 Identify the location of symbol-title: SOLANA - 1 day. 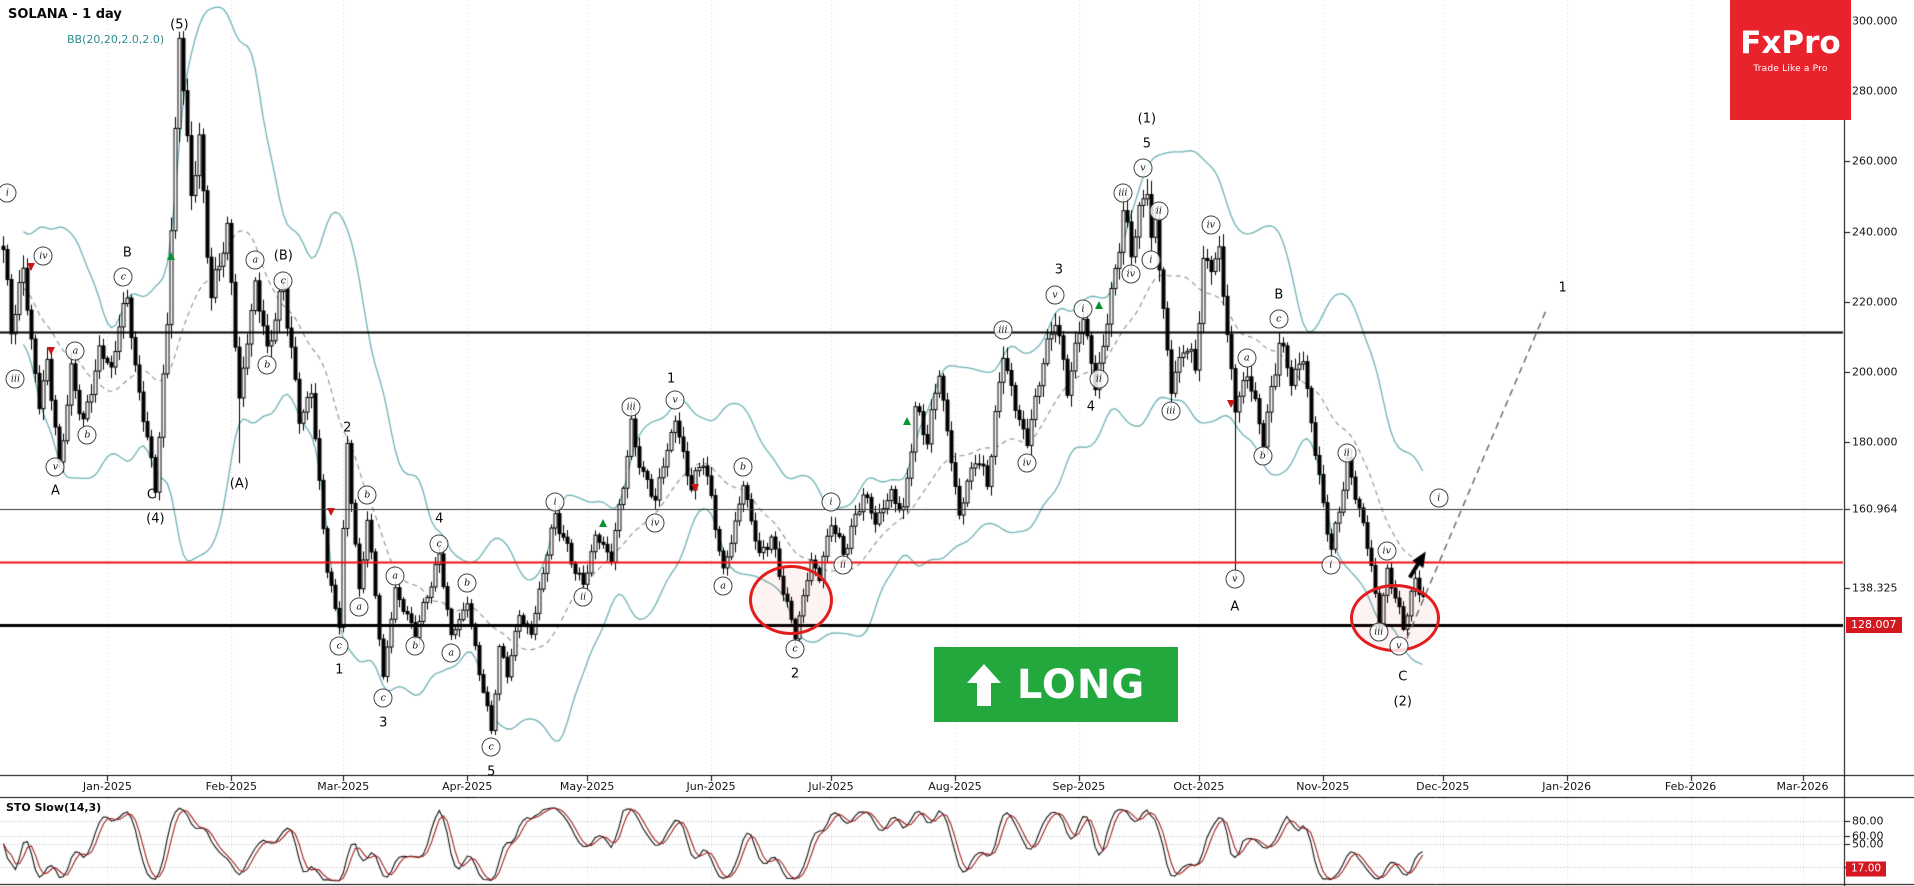
(65, 14).